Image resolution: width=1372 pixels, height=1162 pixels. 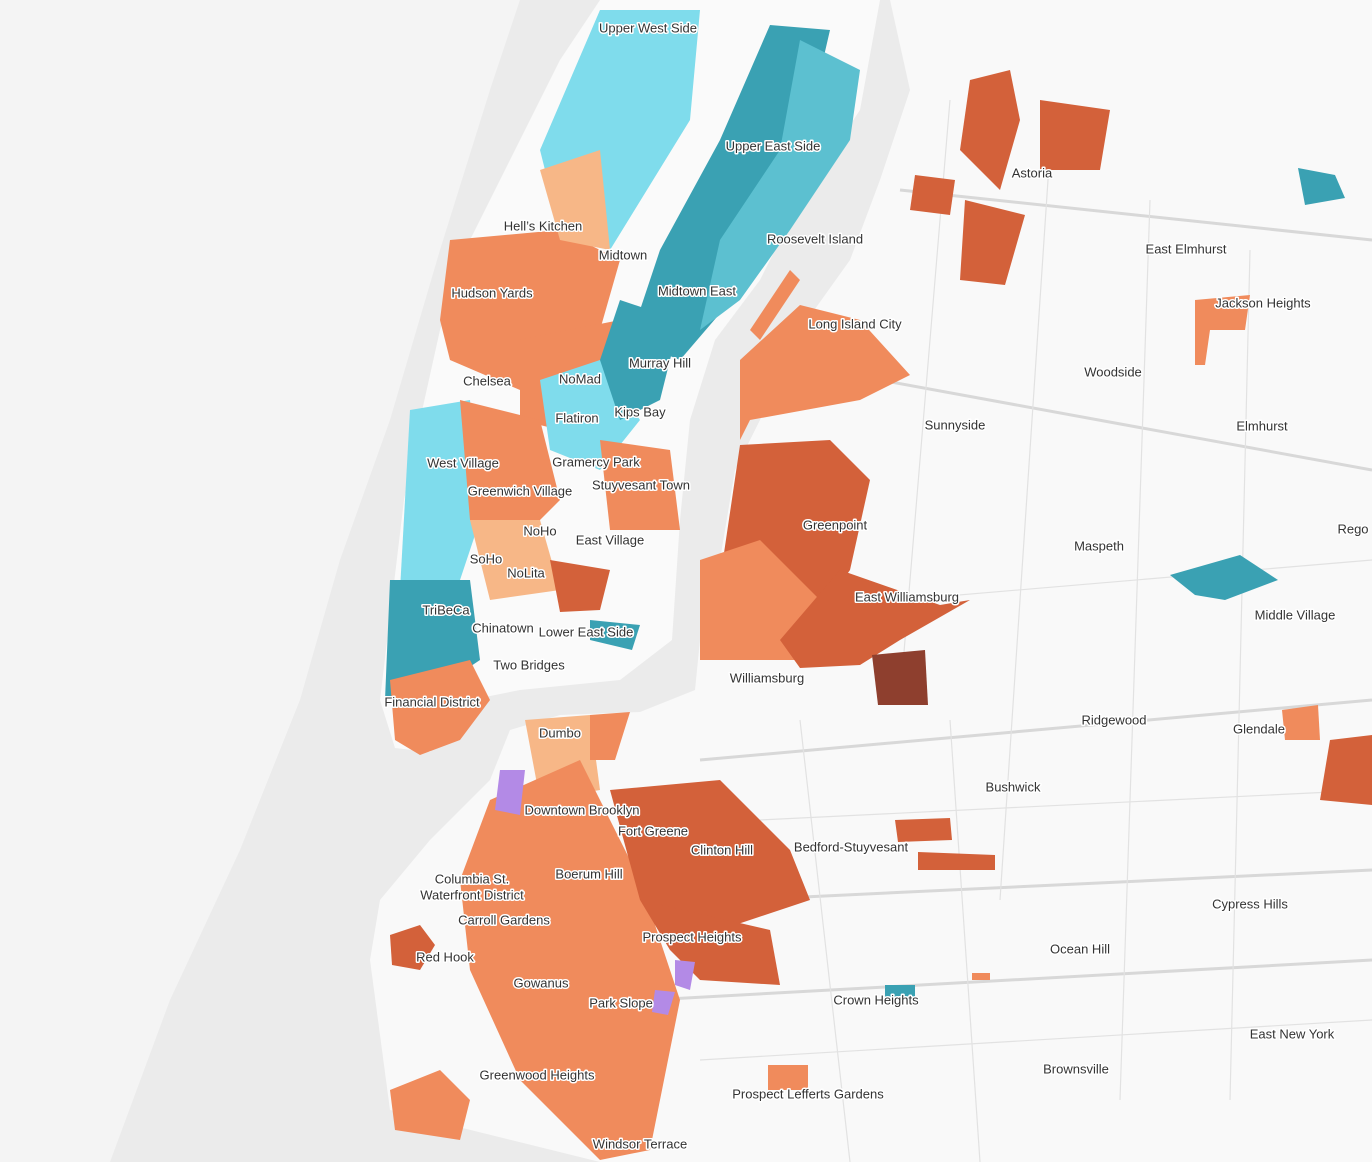 I want to click on place-label: Astoria, so click(x=1032, y=172).